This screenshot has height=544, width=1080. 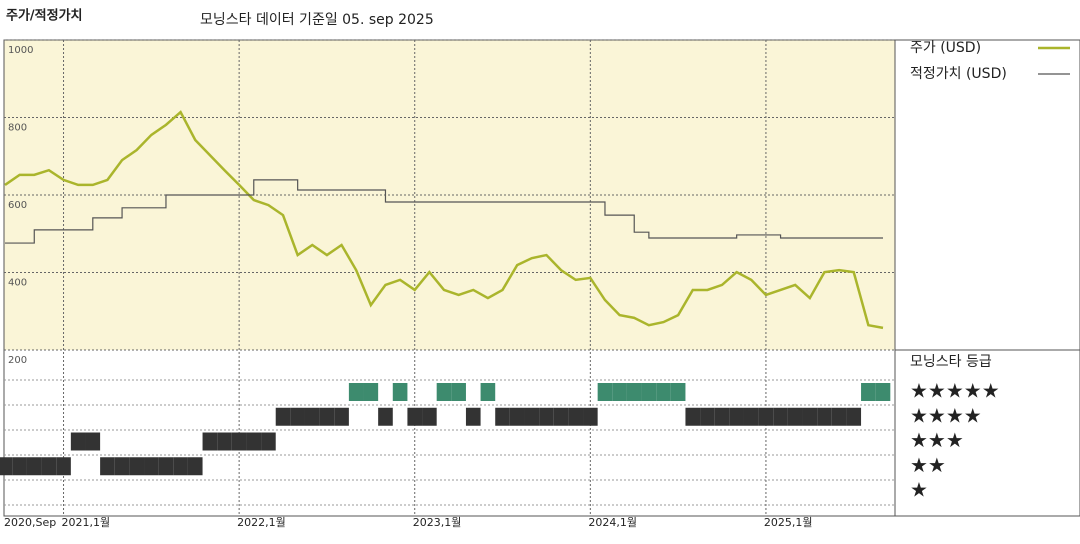 What do you see at coordinates (17, 205) in the screenshot?
I see `y-tick-label: 600` at bounding box center [17, 205].